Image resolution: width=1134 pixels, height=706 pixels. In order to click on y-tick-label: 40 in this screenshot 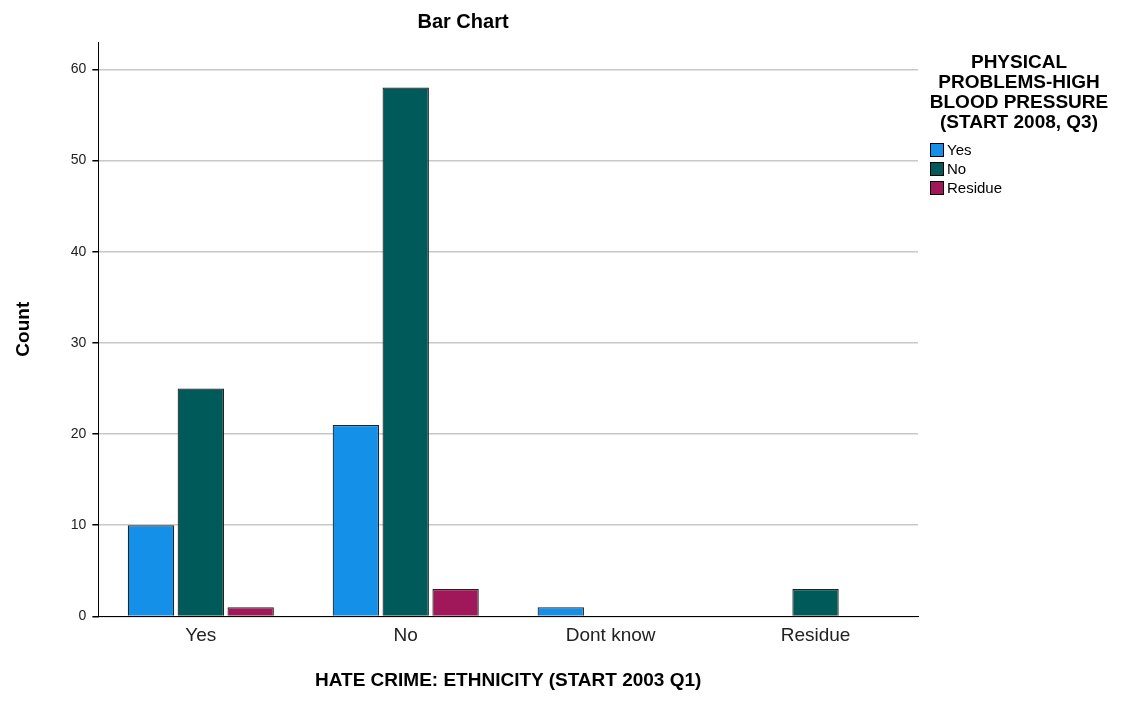, I will do `click(78, 250)`.